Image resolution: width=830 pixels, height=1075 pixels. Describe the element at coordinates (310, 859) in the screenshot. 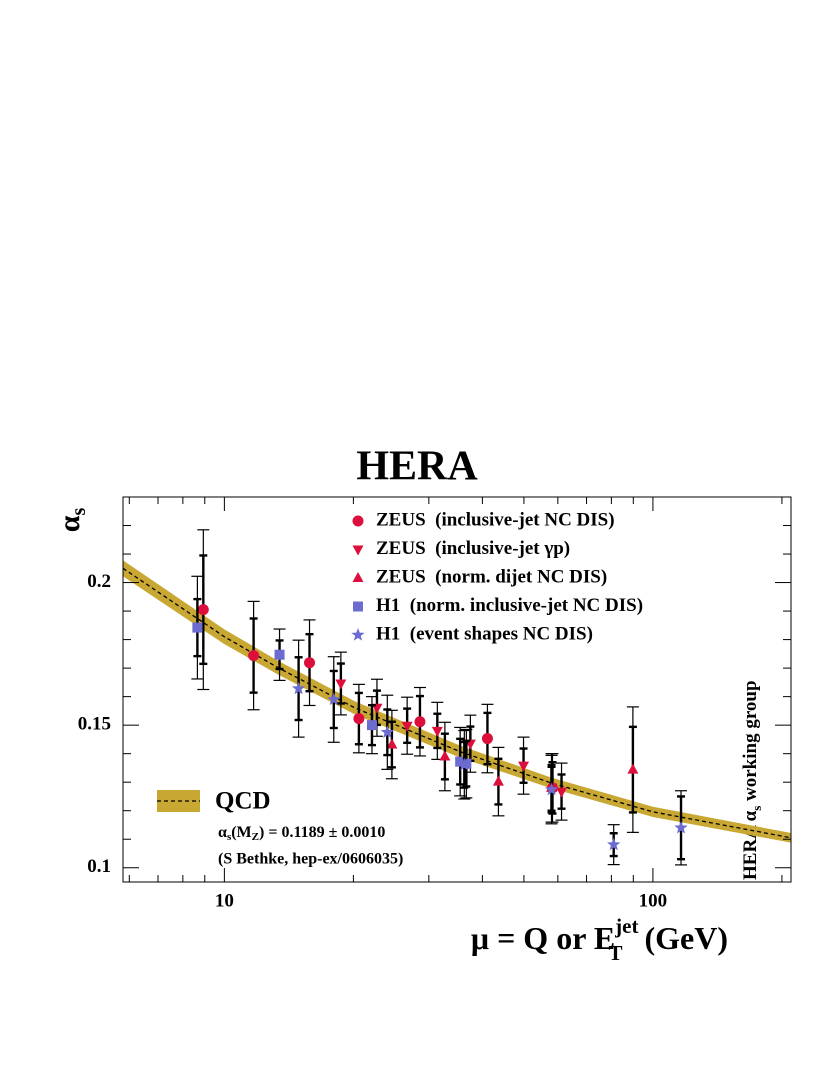

I see `qcd-reference: (S Bethke, hep-ex/0606035)` at that location.